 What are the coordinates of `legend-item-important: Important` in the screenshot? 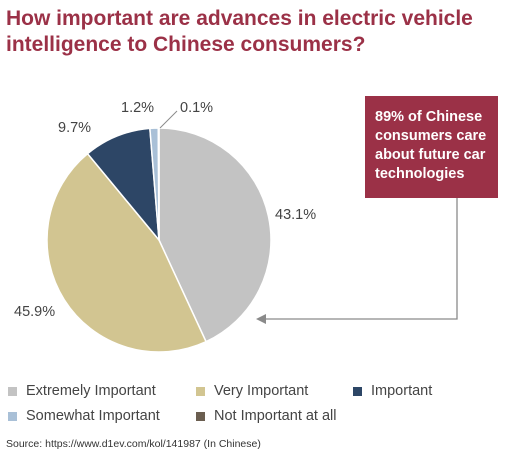 It's located at (392, 391).